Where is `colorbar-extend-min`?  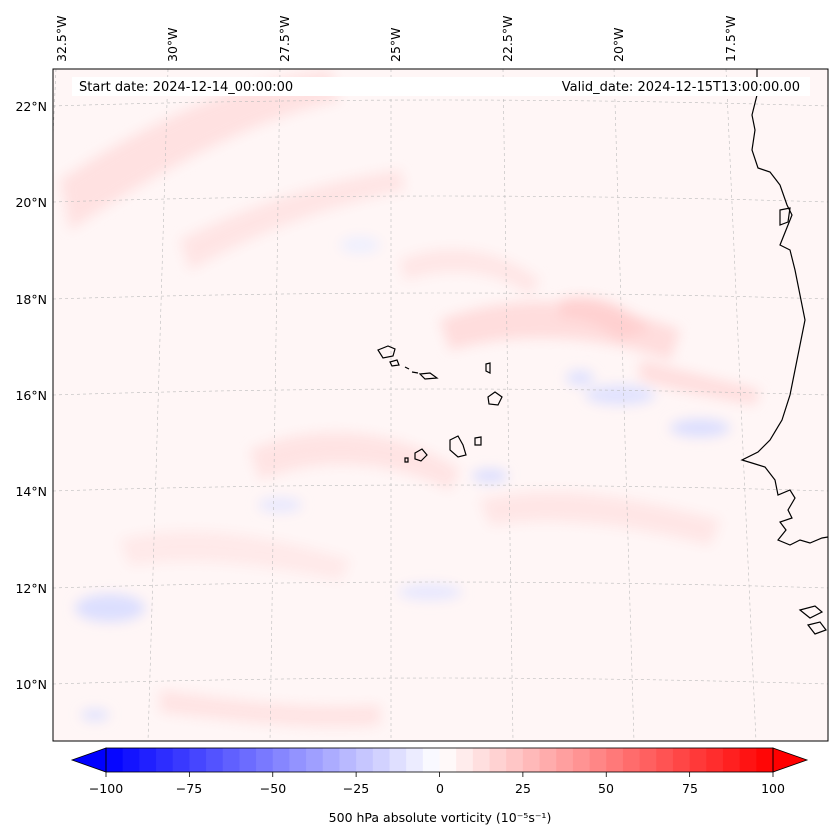 colorbar-extend-min is located at coordinates (88, 760).